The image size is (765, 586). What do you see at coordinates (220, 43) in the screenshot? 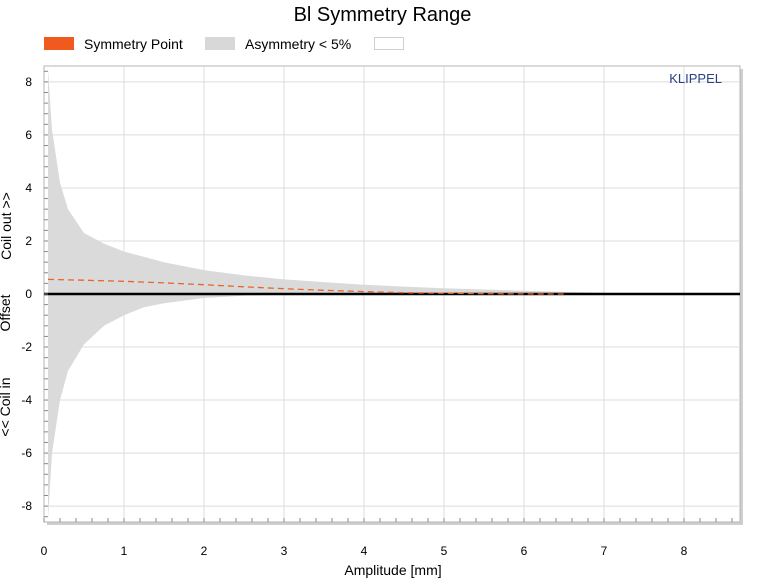
I see `legend-swatch-asymmetry` at bounding box center [220, 43].